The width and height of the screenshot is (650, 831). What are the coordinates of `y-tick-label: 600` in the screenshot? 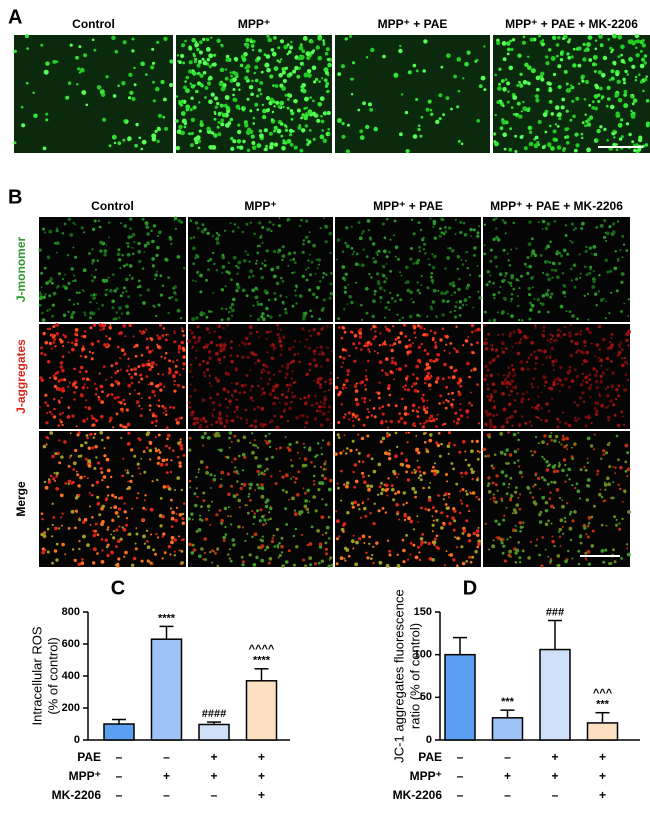 It's located at (71, 644).